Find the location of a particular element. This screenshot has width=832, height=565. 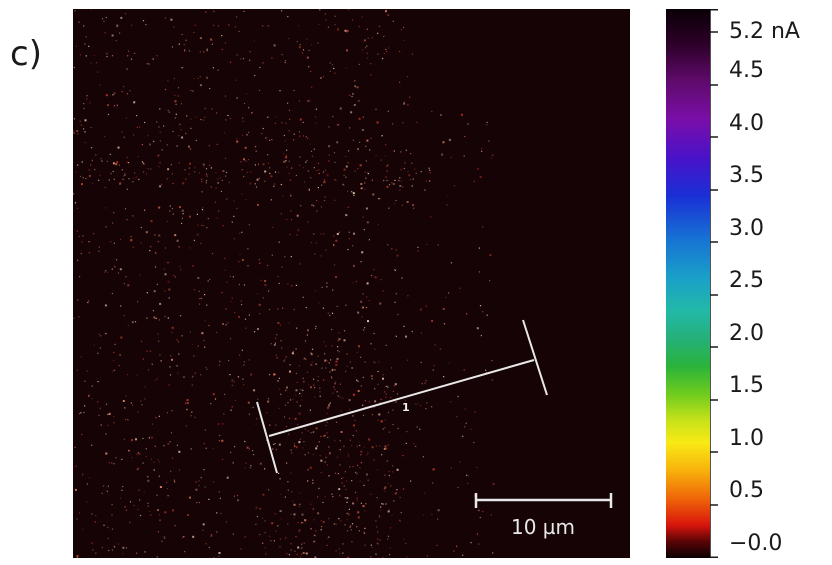

profile-line-start-cap is located at coordinates (267, 437).